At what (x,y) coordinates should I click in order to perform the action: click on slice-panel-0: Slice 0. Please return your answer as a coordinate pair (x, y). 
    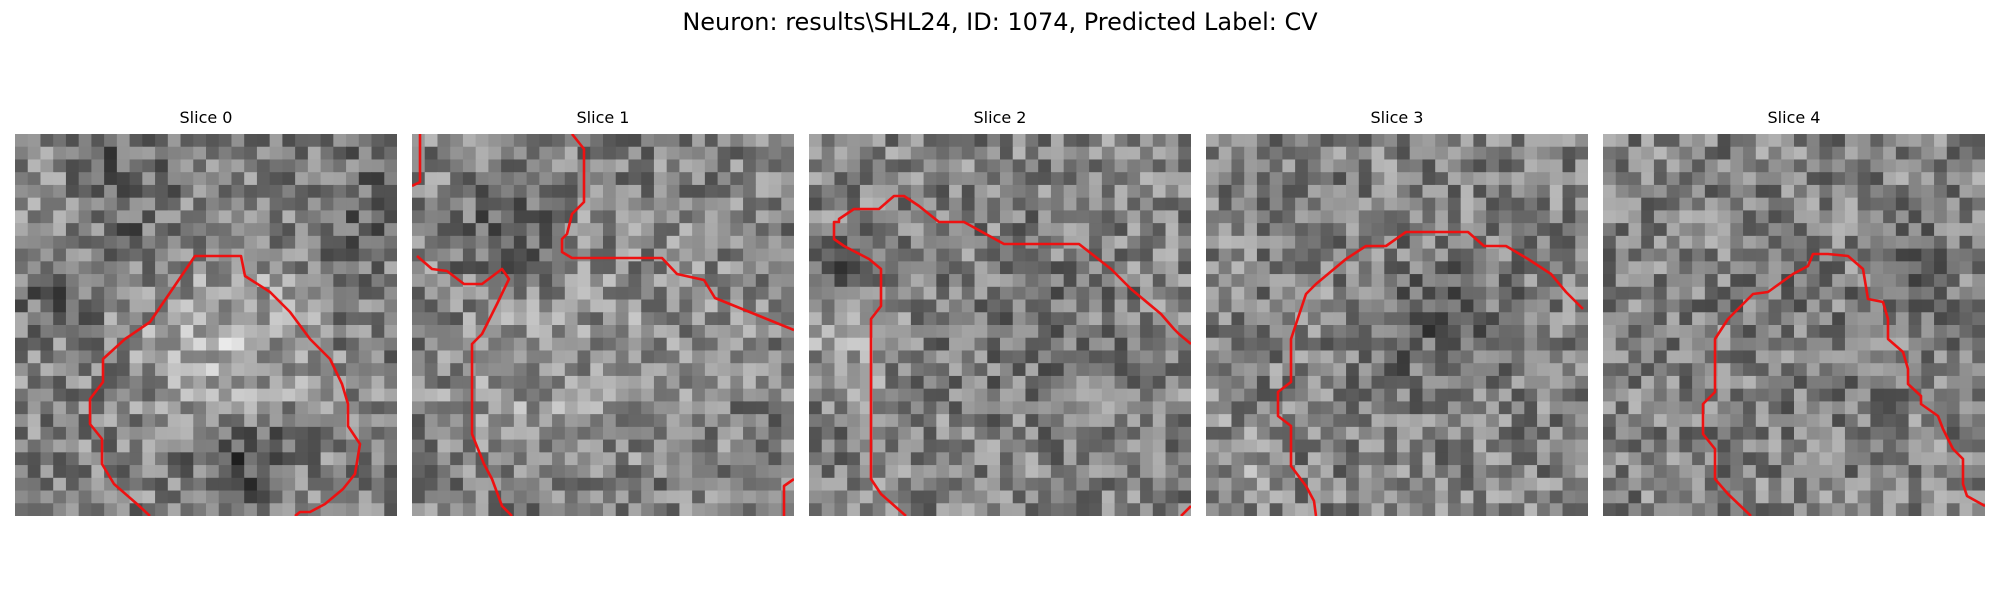
    Looking at the image, I should click on (206, 313).